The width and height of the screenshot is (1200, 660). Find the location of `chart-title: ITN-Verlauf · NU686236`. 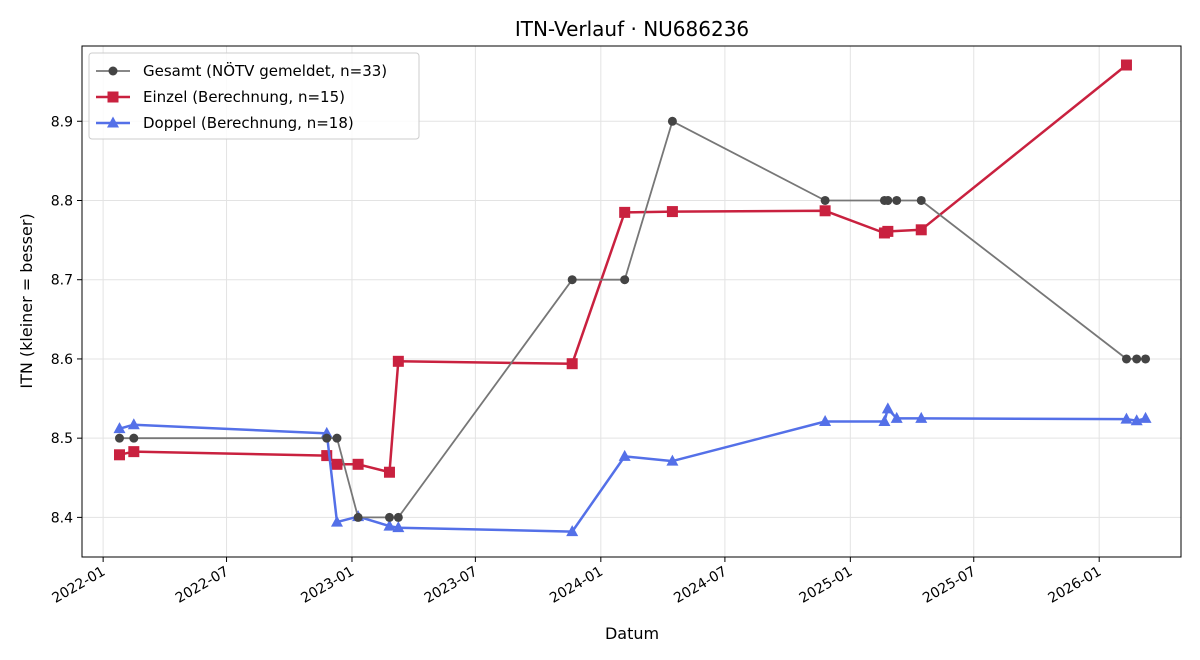

chart-title: ITN-Verlauf · NU686236 is located at coordinates (632, 29).